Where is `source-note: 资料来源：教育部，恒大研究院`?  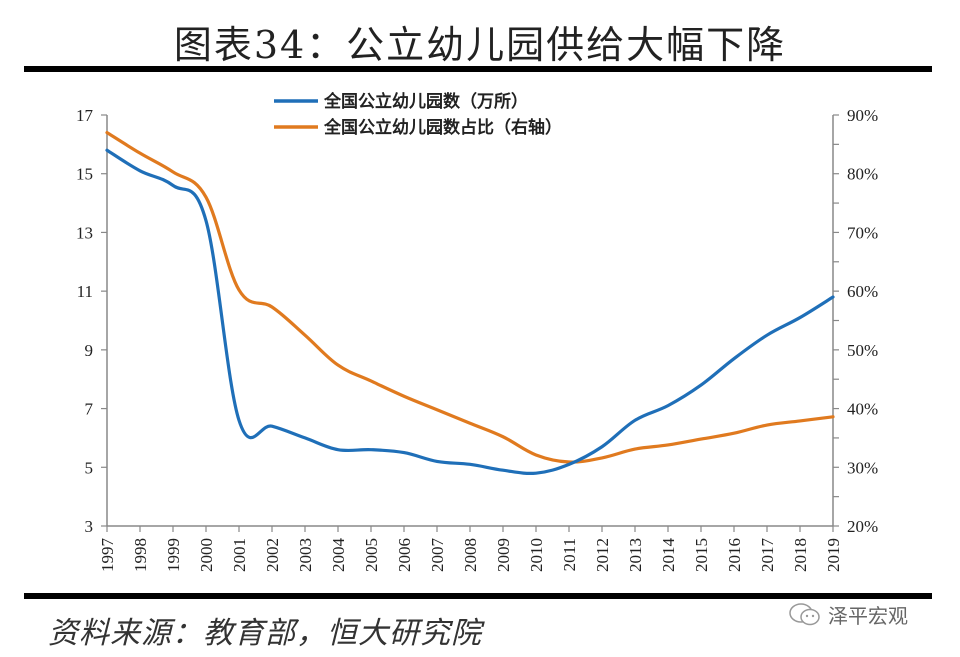
source-note: 资料来源：教育部，恒大研究院 is located at coordinates (265, 633).